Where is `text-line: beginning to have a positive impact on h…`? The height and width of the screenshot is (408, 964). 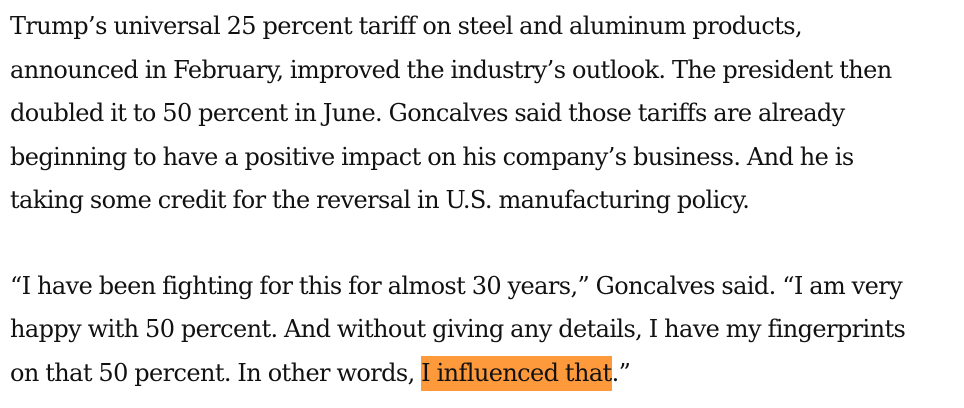 text-line: beginning to have a positive impact on h… is located at coordinates (432, 156).